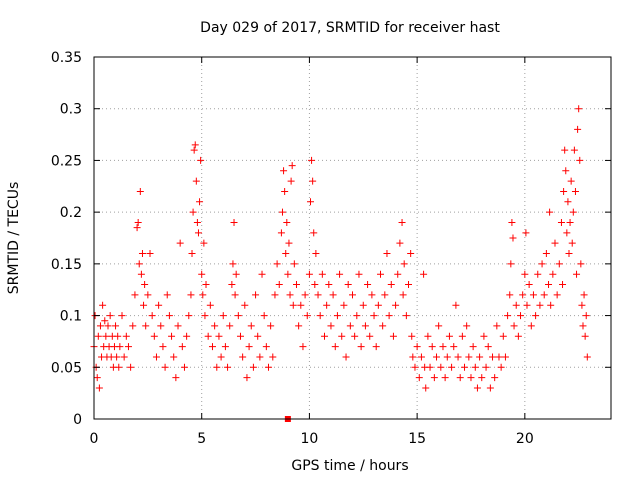 The width and height of the screenshot is (640, 480). Describe the element at coordinates (349, 466) in the screenshot. I see `x-axis-label: GPS time / hours` at that location.